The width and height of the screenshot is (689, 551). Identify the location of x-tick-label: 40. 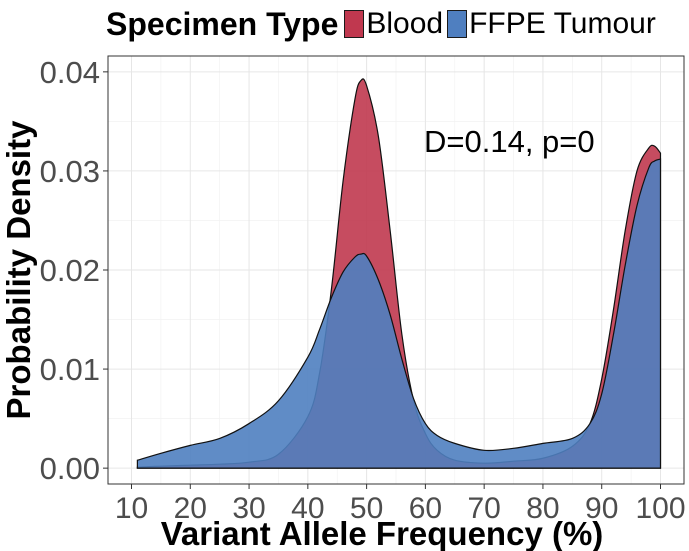
(307, 508).